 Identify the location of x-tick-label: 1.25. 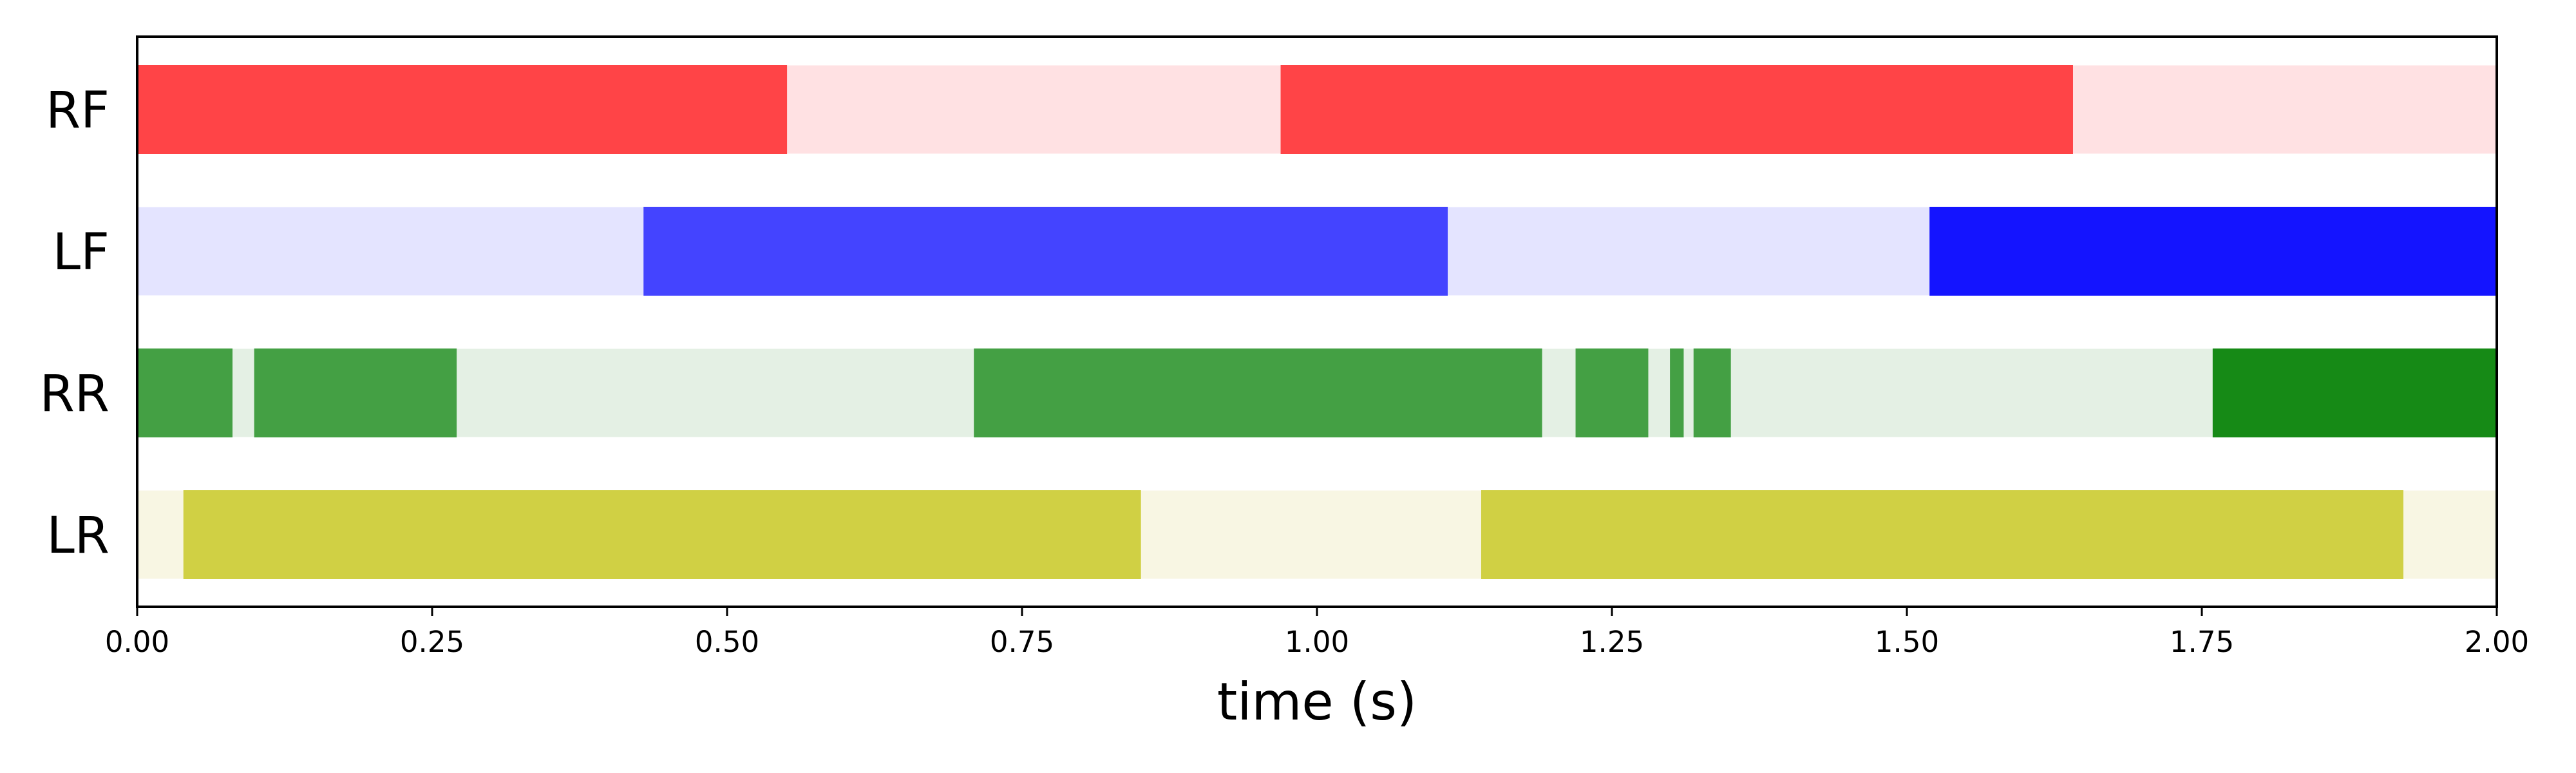
(1612, 642).